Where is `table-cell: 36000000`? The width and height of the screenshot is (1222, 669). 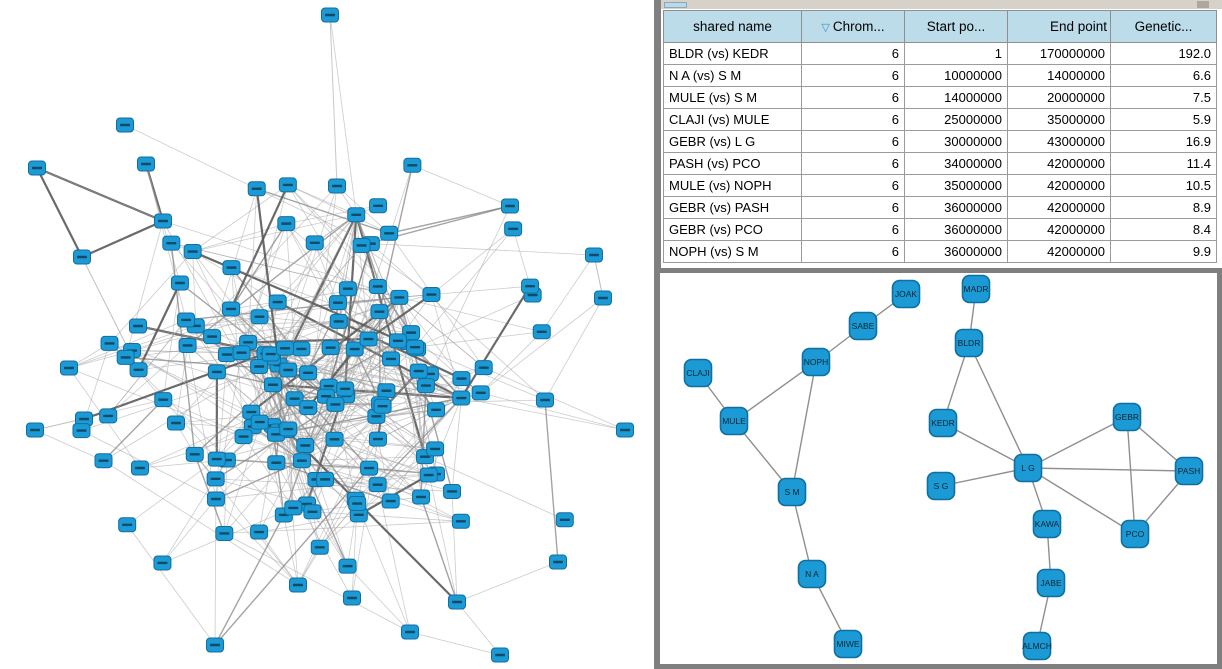
table-cell: 36000000 is located at coordinates (956, 229).